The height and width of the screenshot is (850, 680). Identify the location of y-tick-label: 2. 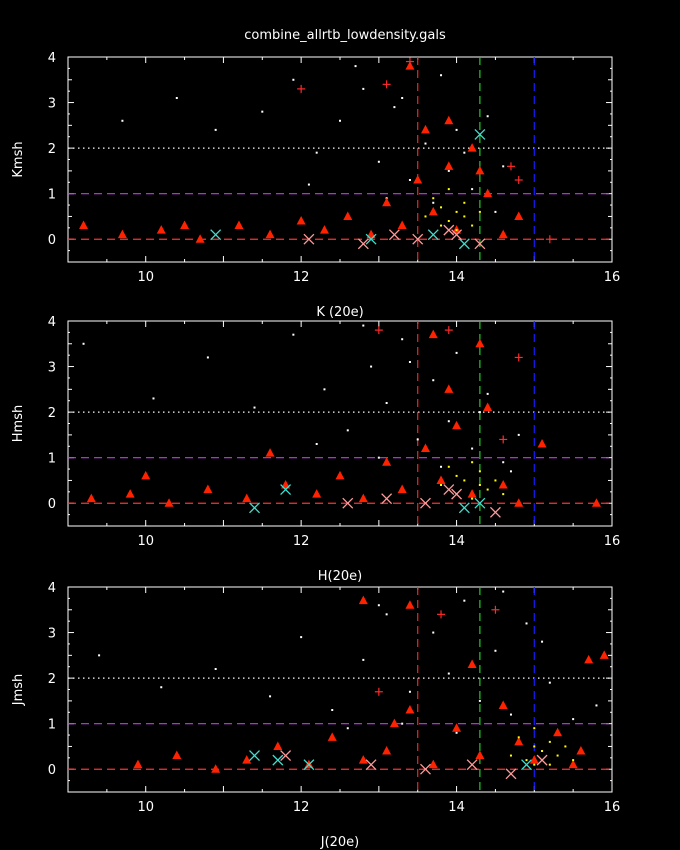
(52, 413).